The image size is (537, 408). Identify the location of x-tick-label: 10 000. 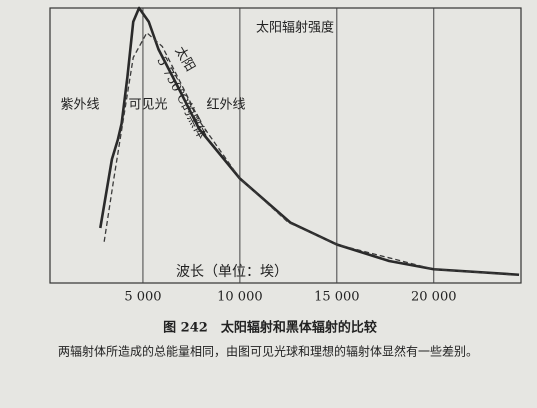
(240, 297).